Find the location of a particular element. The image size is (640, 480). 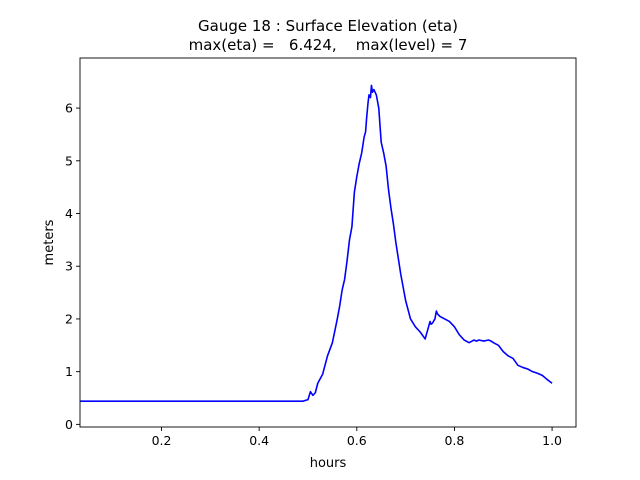

chart-subtitle: max(eta) = 6.424, max(level) = 7 is located at coordinates (328, 45).